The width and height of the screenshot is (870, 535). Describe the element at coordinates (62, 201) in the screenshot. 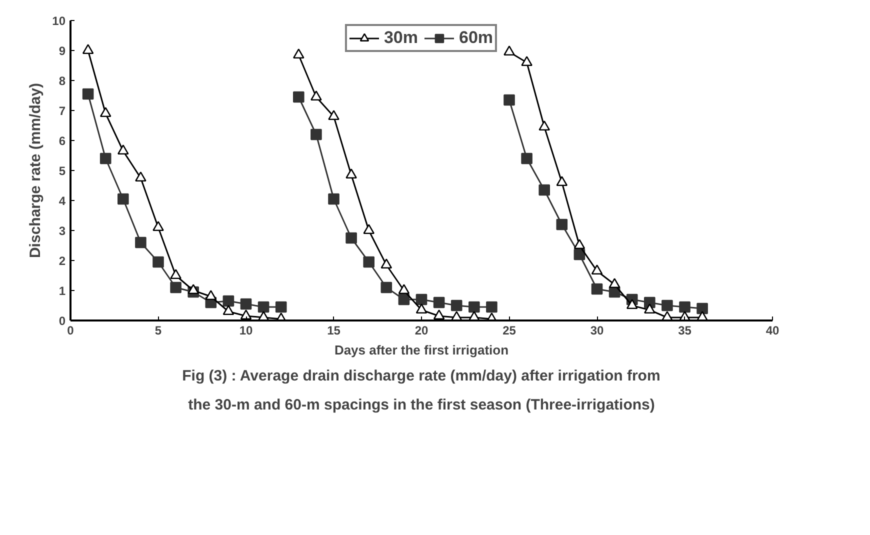

I see `y-tick-label: 4` at that location.